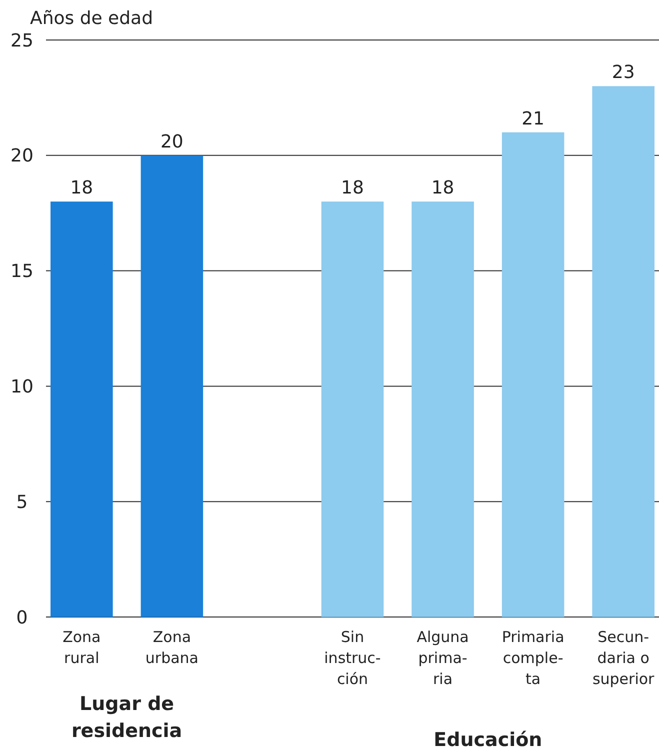  Describe the element at coordinates (22, 617) in the screenshot. I see `y-tick-label: 0` at that location.